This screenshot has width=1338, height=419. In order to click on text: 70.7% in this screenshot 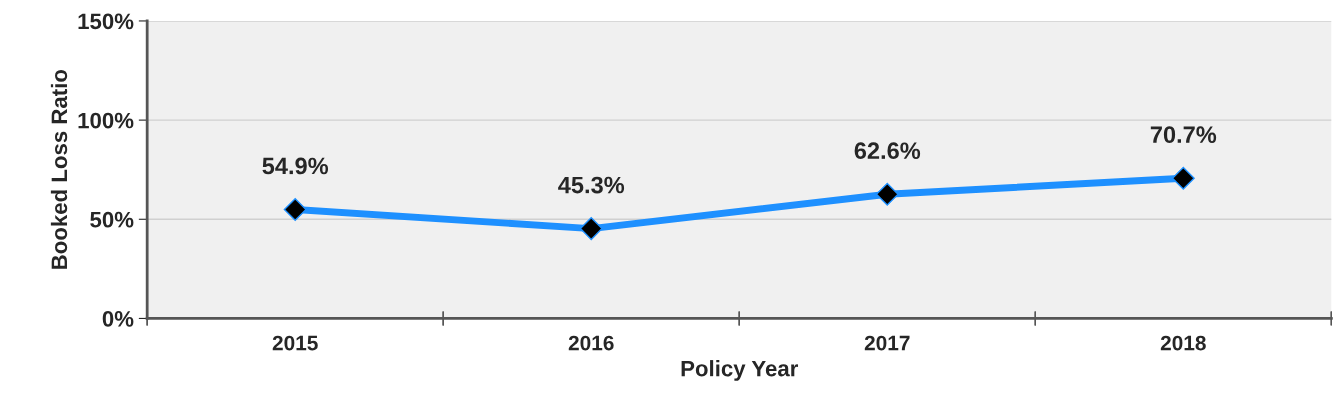, I will do `click(1183, 134)`.